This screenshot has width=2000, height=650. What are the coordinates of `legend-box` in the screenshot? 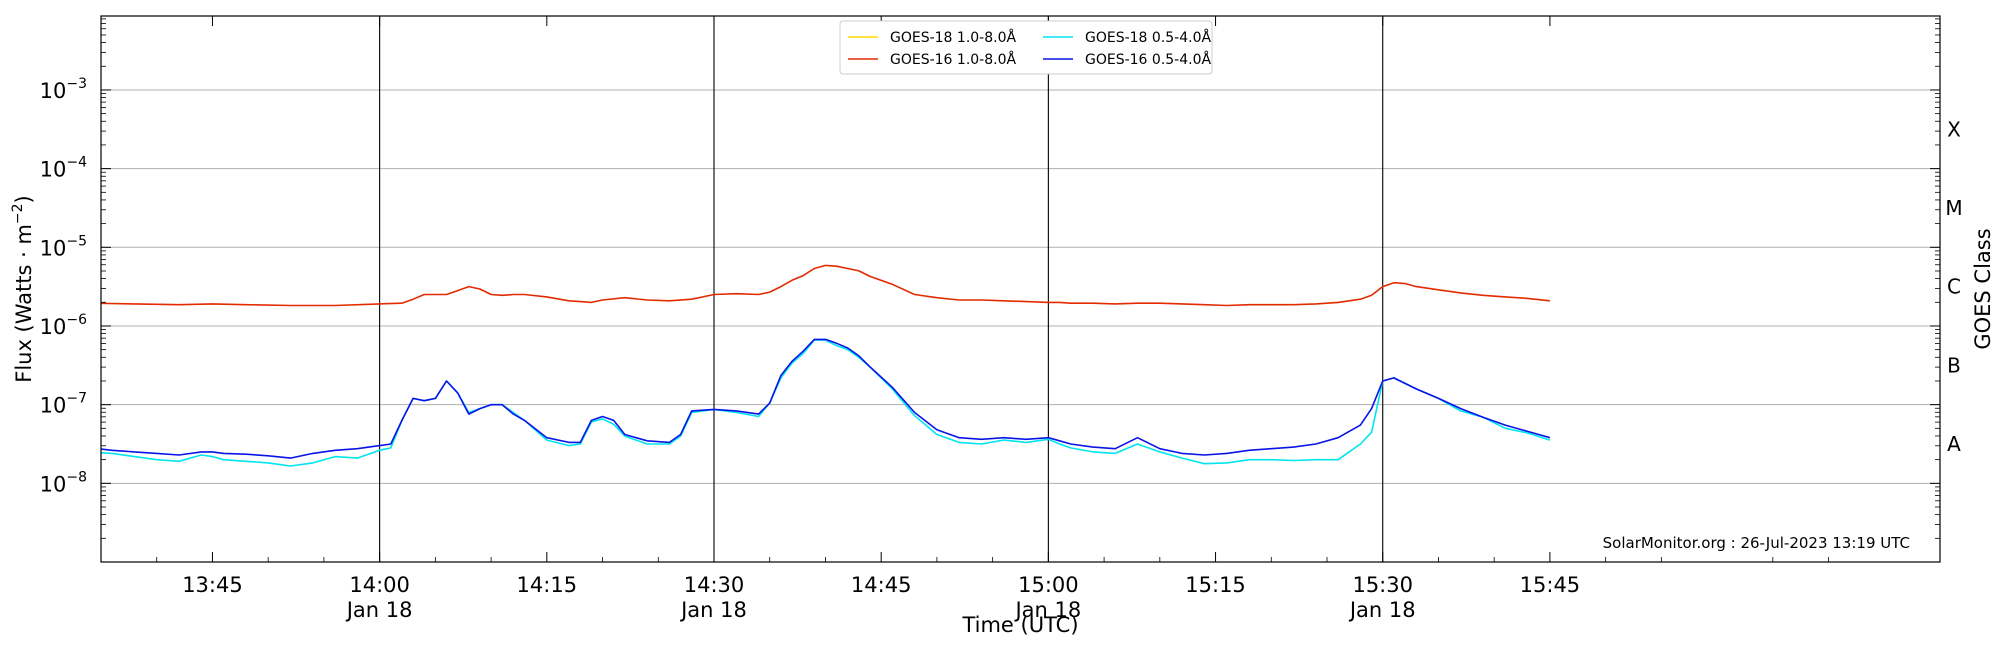 It's located at (1026, 47).